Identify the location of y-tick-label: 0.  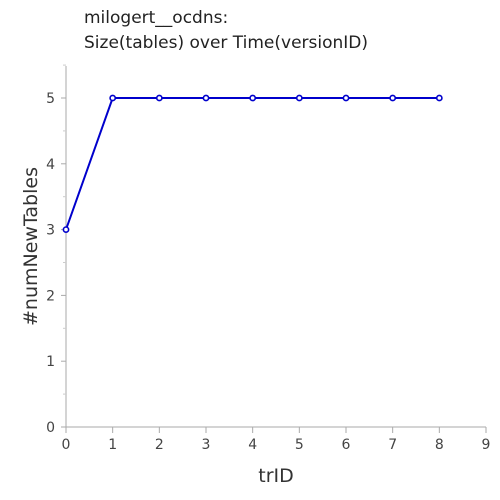
(50, 428).